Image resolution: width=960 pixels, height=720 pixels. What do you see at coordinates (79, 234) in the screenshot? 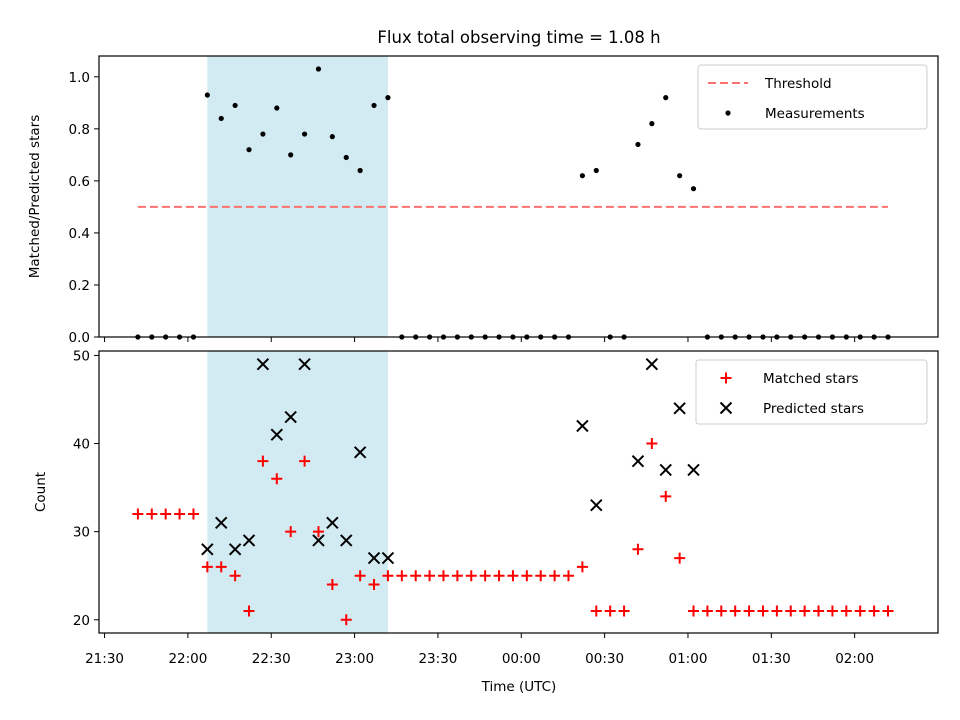
I see `y-tick-label: 0.4` at bounding box center [79, 234].